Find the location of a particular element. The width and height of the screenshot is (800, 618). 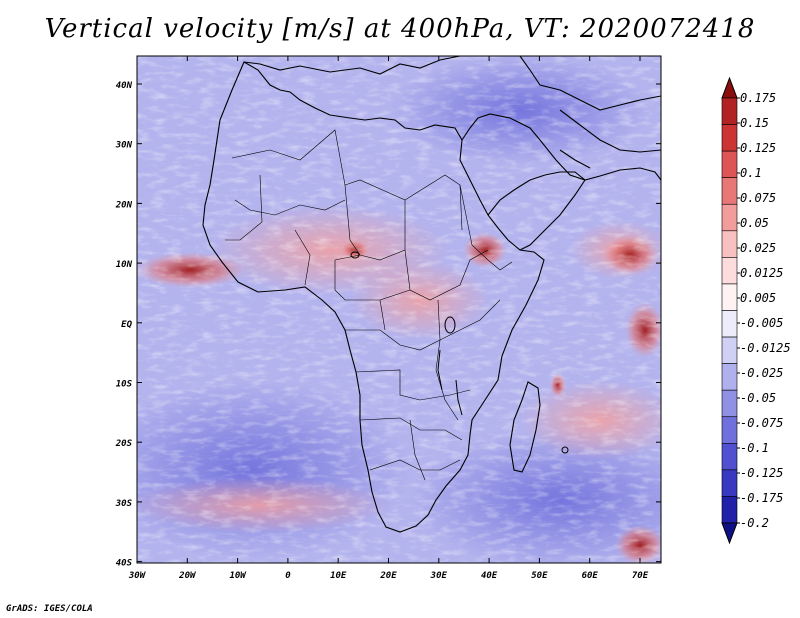

colorbar-label: 0.1 is located at coordinates (751, 173).